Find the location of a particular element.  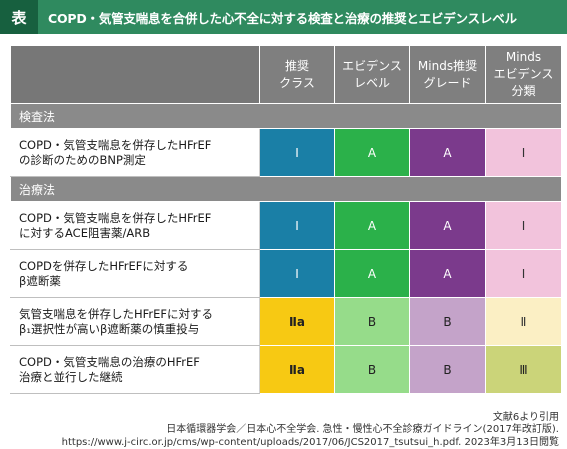

row-label: COPD・気管支喘息を併存したHFrEF に対するACE阻害薬/ARB is located at coordinates (135, 225).